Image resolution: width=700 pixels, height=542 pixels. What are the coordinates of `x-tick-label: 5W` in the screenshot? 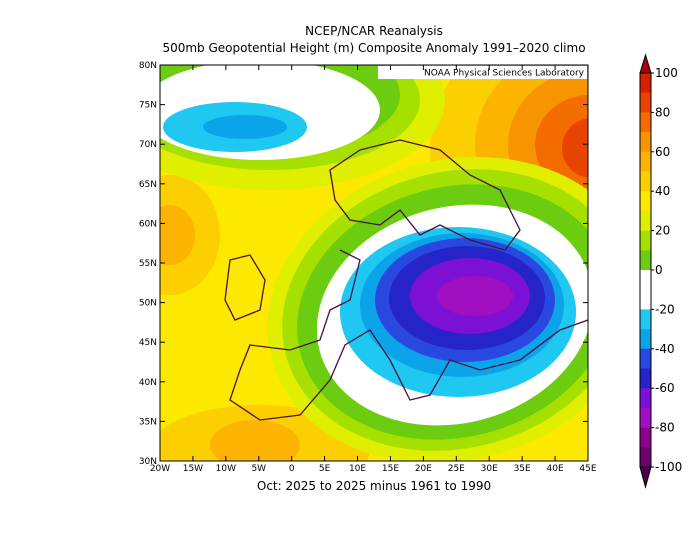 It's located at (258, 469).